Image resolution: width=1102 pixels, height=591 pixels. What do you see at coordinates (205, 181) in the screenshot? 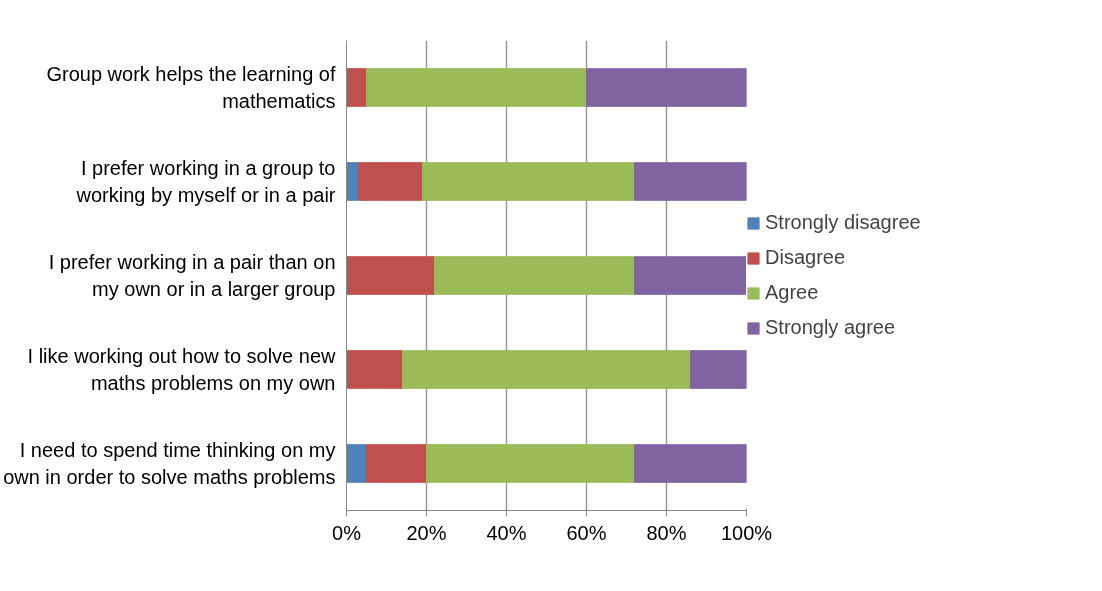
I see `y-tick-label: I prefer working in a group to working by myself or in a pair` at bounding box center [205, 181].